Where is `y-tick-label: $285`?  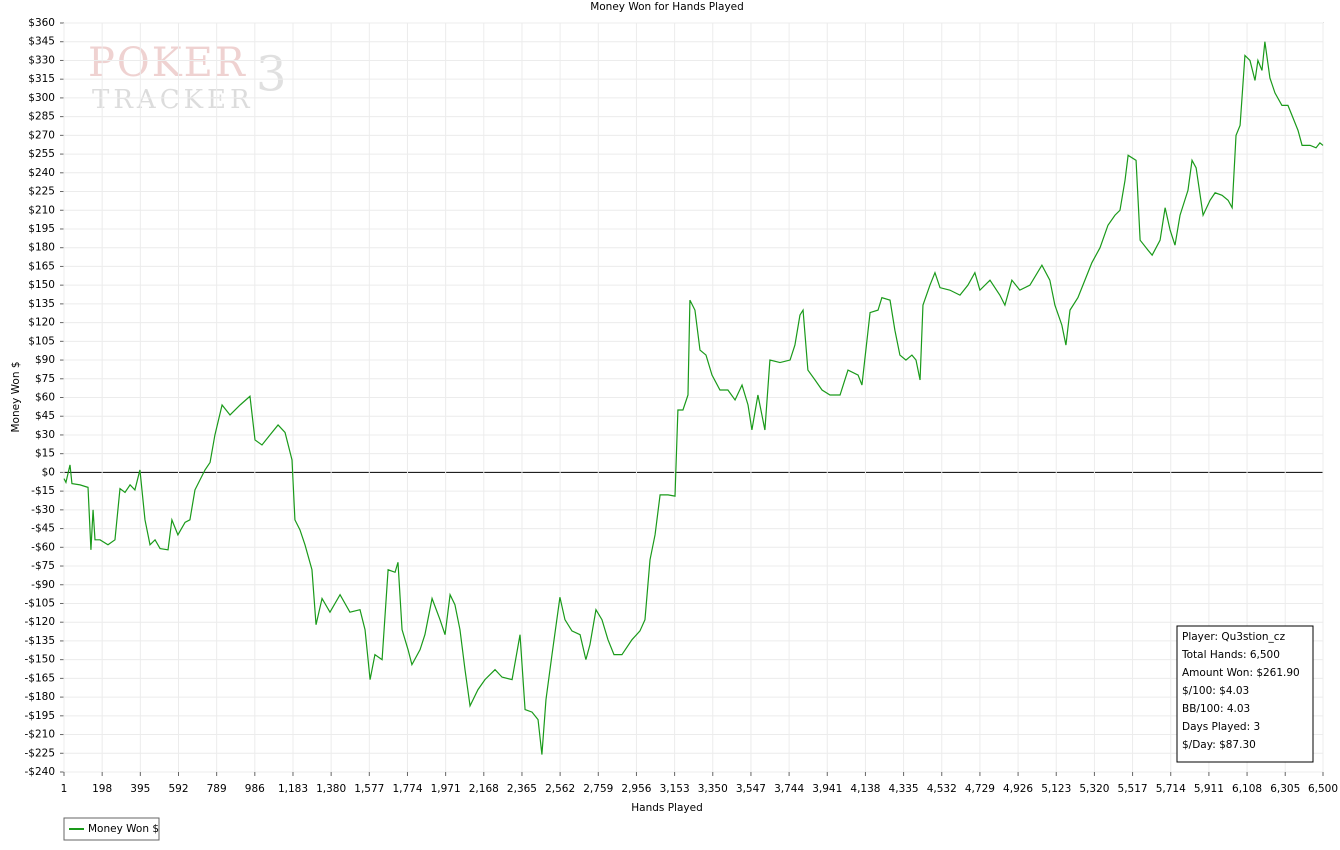
y-tick-label: $285 is located at coordinates (41, 117).